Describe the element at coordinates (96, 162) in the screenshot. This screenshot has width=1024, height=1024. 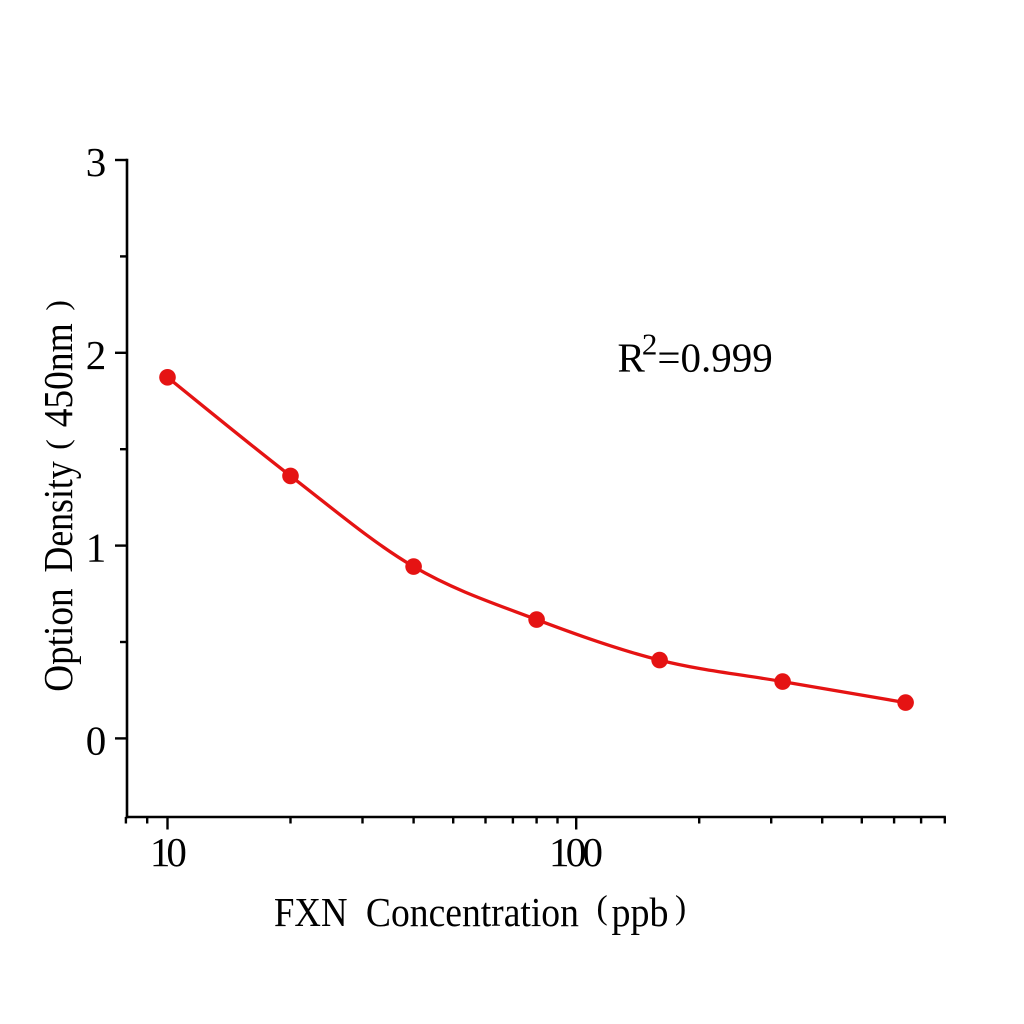
I see `svg-text: 3` at that location.